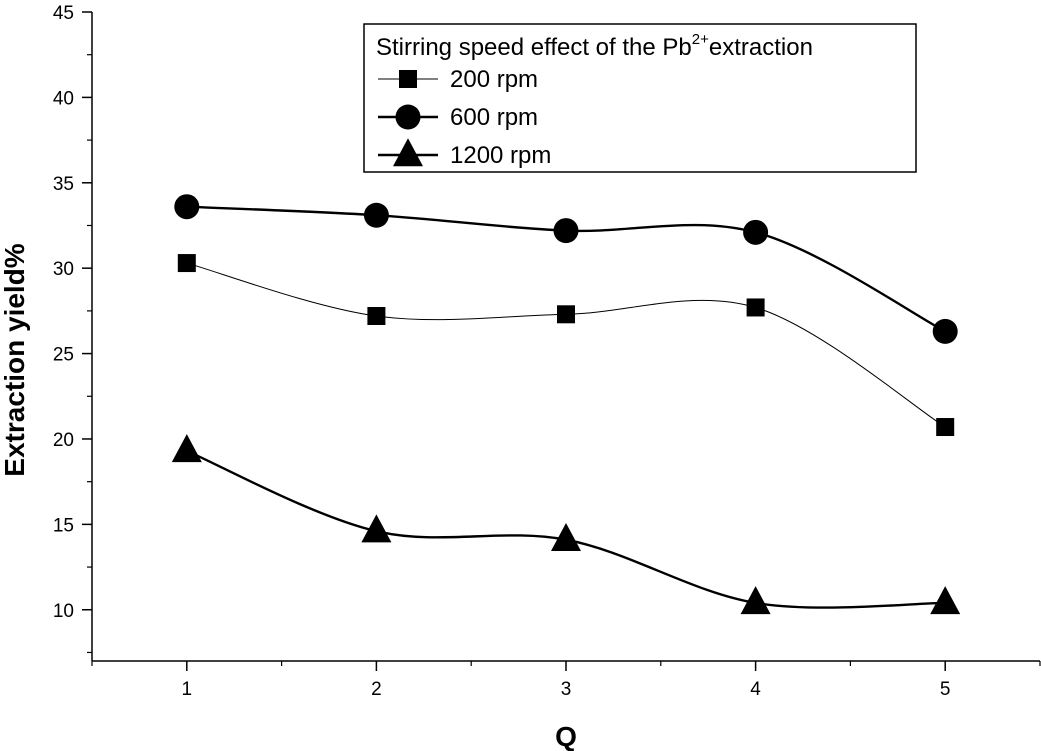 This screenshot has height=751, width=1041. What do you see at coordinates (63, 440) in the screenshot?
I see `y-tick-label: 20` at bounding box center [63, 440].